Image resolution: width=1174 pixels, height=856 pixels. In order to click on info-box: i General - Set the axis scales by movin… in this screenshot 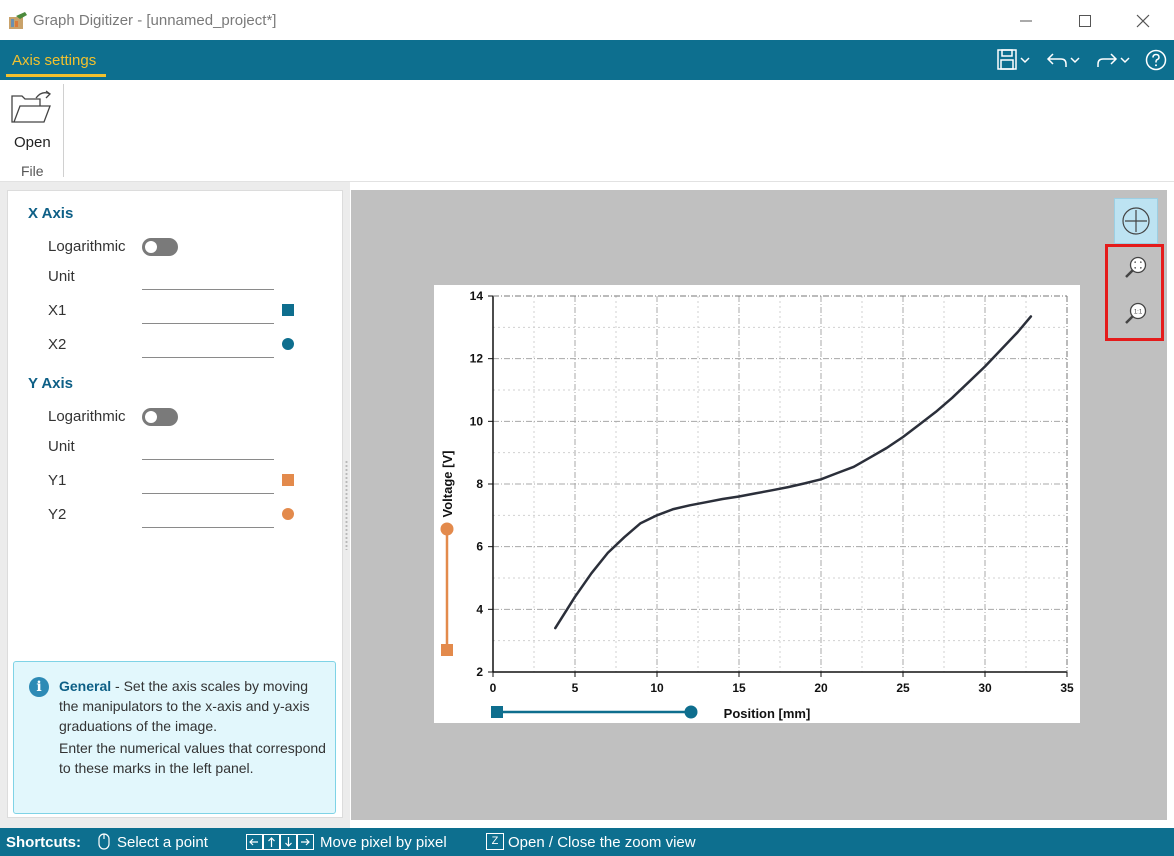, I will do `click(174, 737)`.